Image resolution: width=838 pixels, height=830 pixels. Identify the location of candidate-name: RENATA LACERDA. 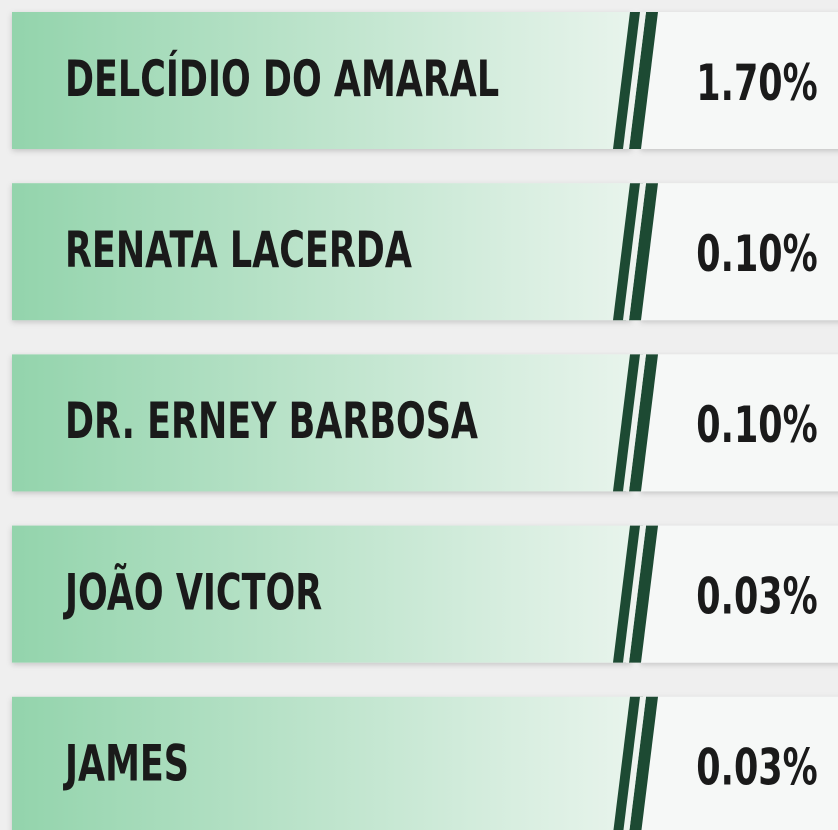
(238, 251).